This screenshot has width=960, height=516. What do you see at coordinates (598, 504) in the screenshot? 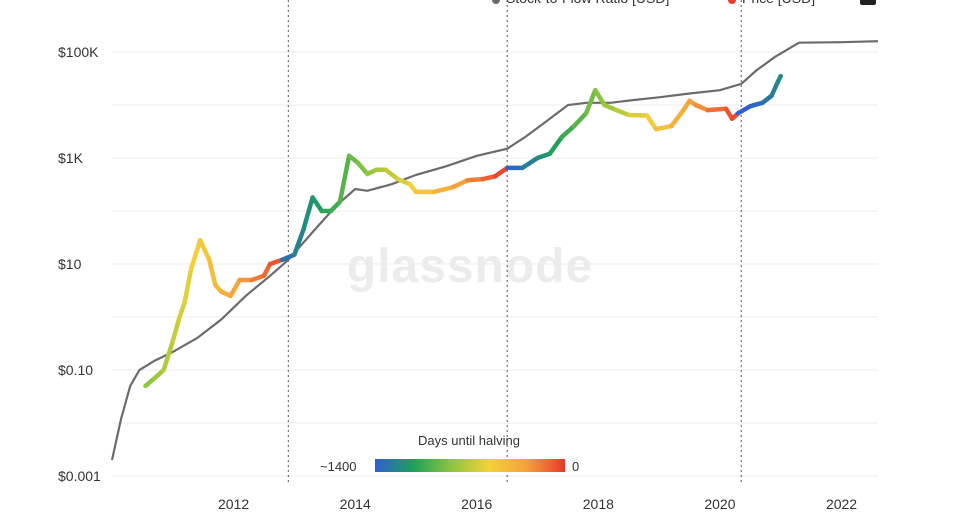
I see `x-tick-label: 2018` at bounding box center [598, 504].